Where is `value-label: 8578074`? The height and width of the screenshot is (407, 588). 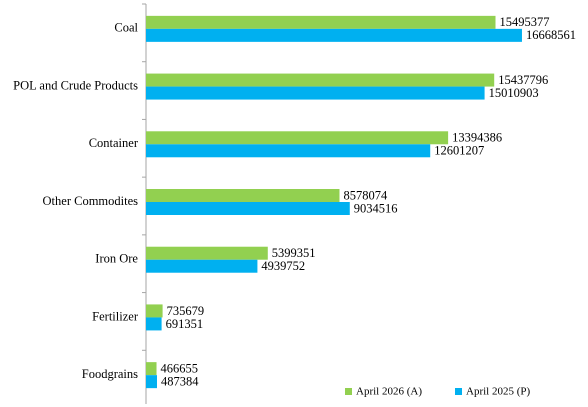
value-label: 8578074 is located at coordinates (365, 195).